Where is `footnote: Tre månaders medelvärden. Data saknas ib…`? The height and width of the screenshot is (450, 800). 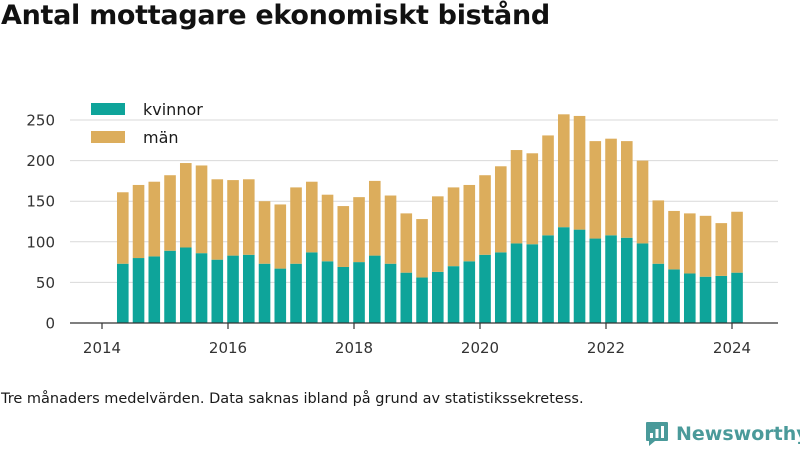
footnote: Tre månaders medelvärden. Data saknas ib… is located at coordinates (292, 399).